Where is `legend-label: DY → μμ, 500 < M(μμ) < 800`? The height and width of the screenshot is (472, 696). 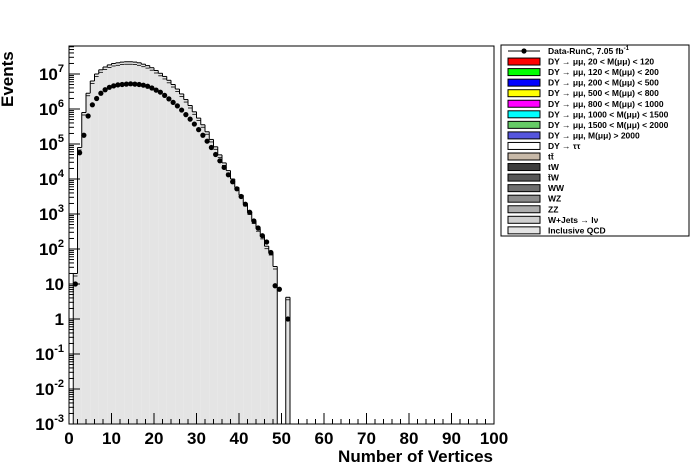 legend-label: DY → μμ, 500 < M(μμ) < 800 is located at coordinates (603, 93).